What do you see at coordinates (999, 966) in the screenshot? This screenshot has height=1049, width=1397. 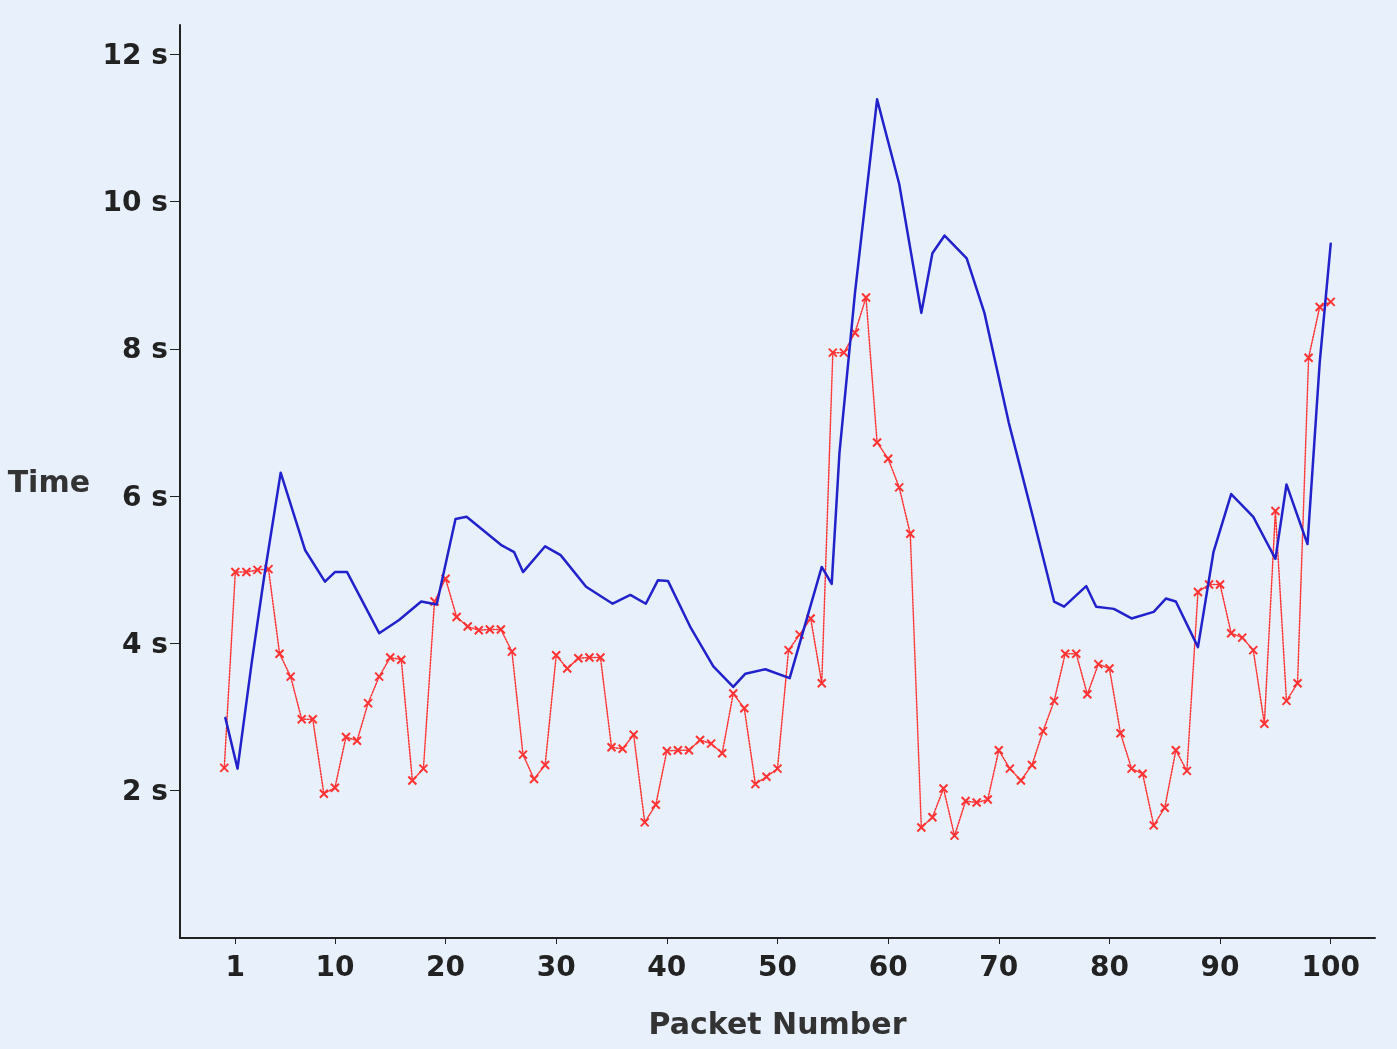 I see `x-tick-label: 70` at bounding box center [999, 966].